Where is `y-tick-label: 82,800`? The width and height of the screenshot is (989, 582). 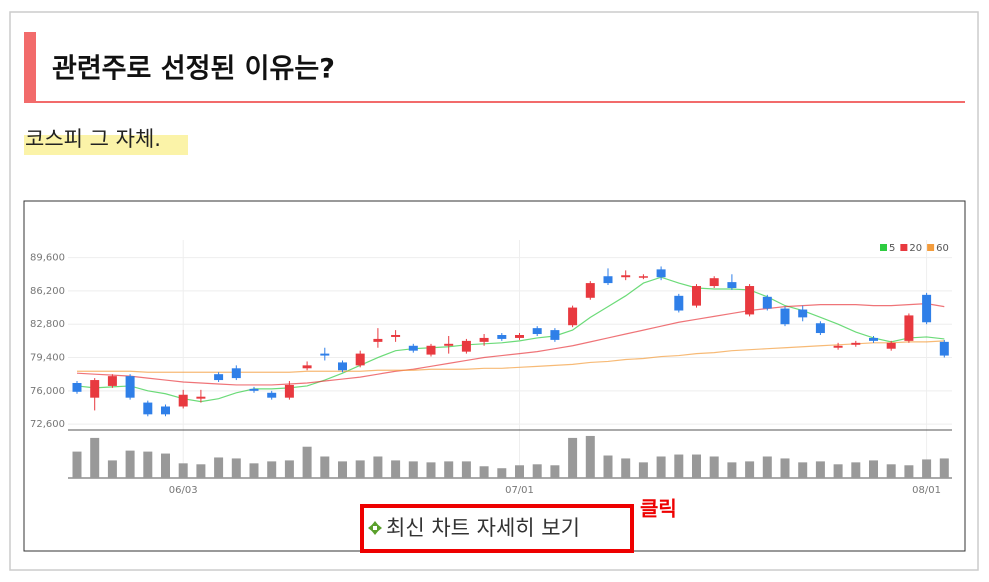 y-tick-label: 82,800 is located at coordinates (47, 324).